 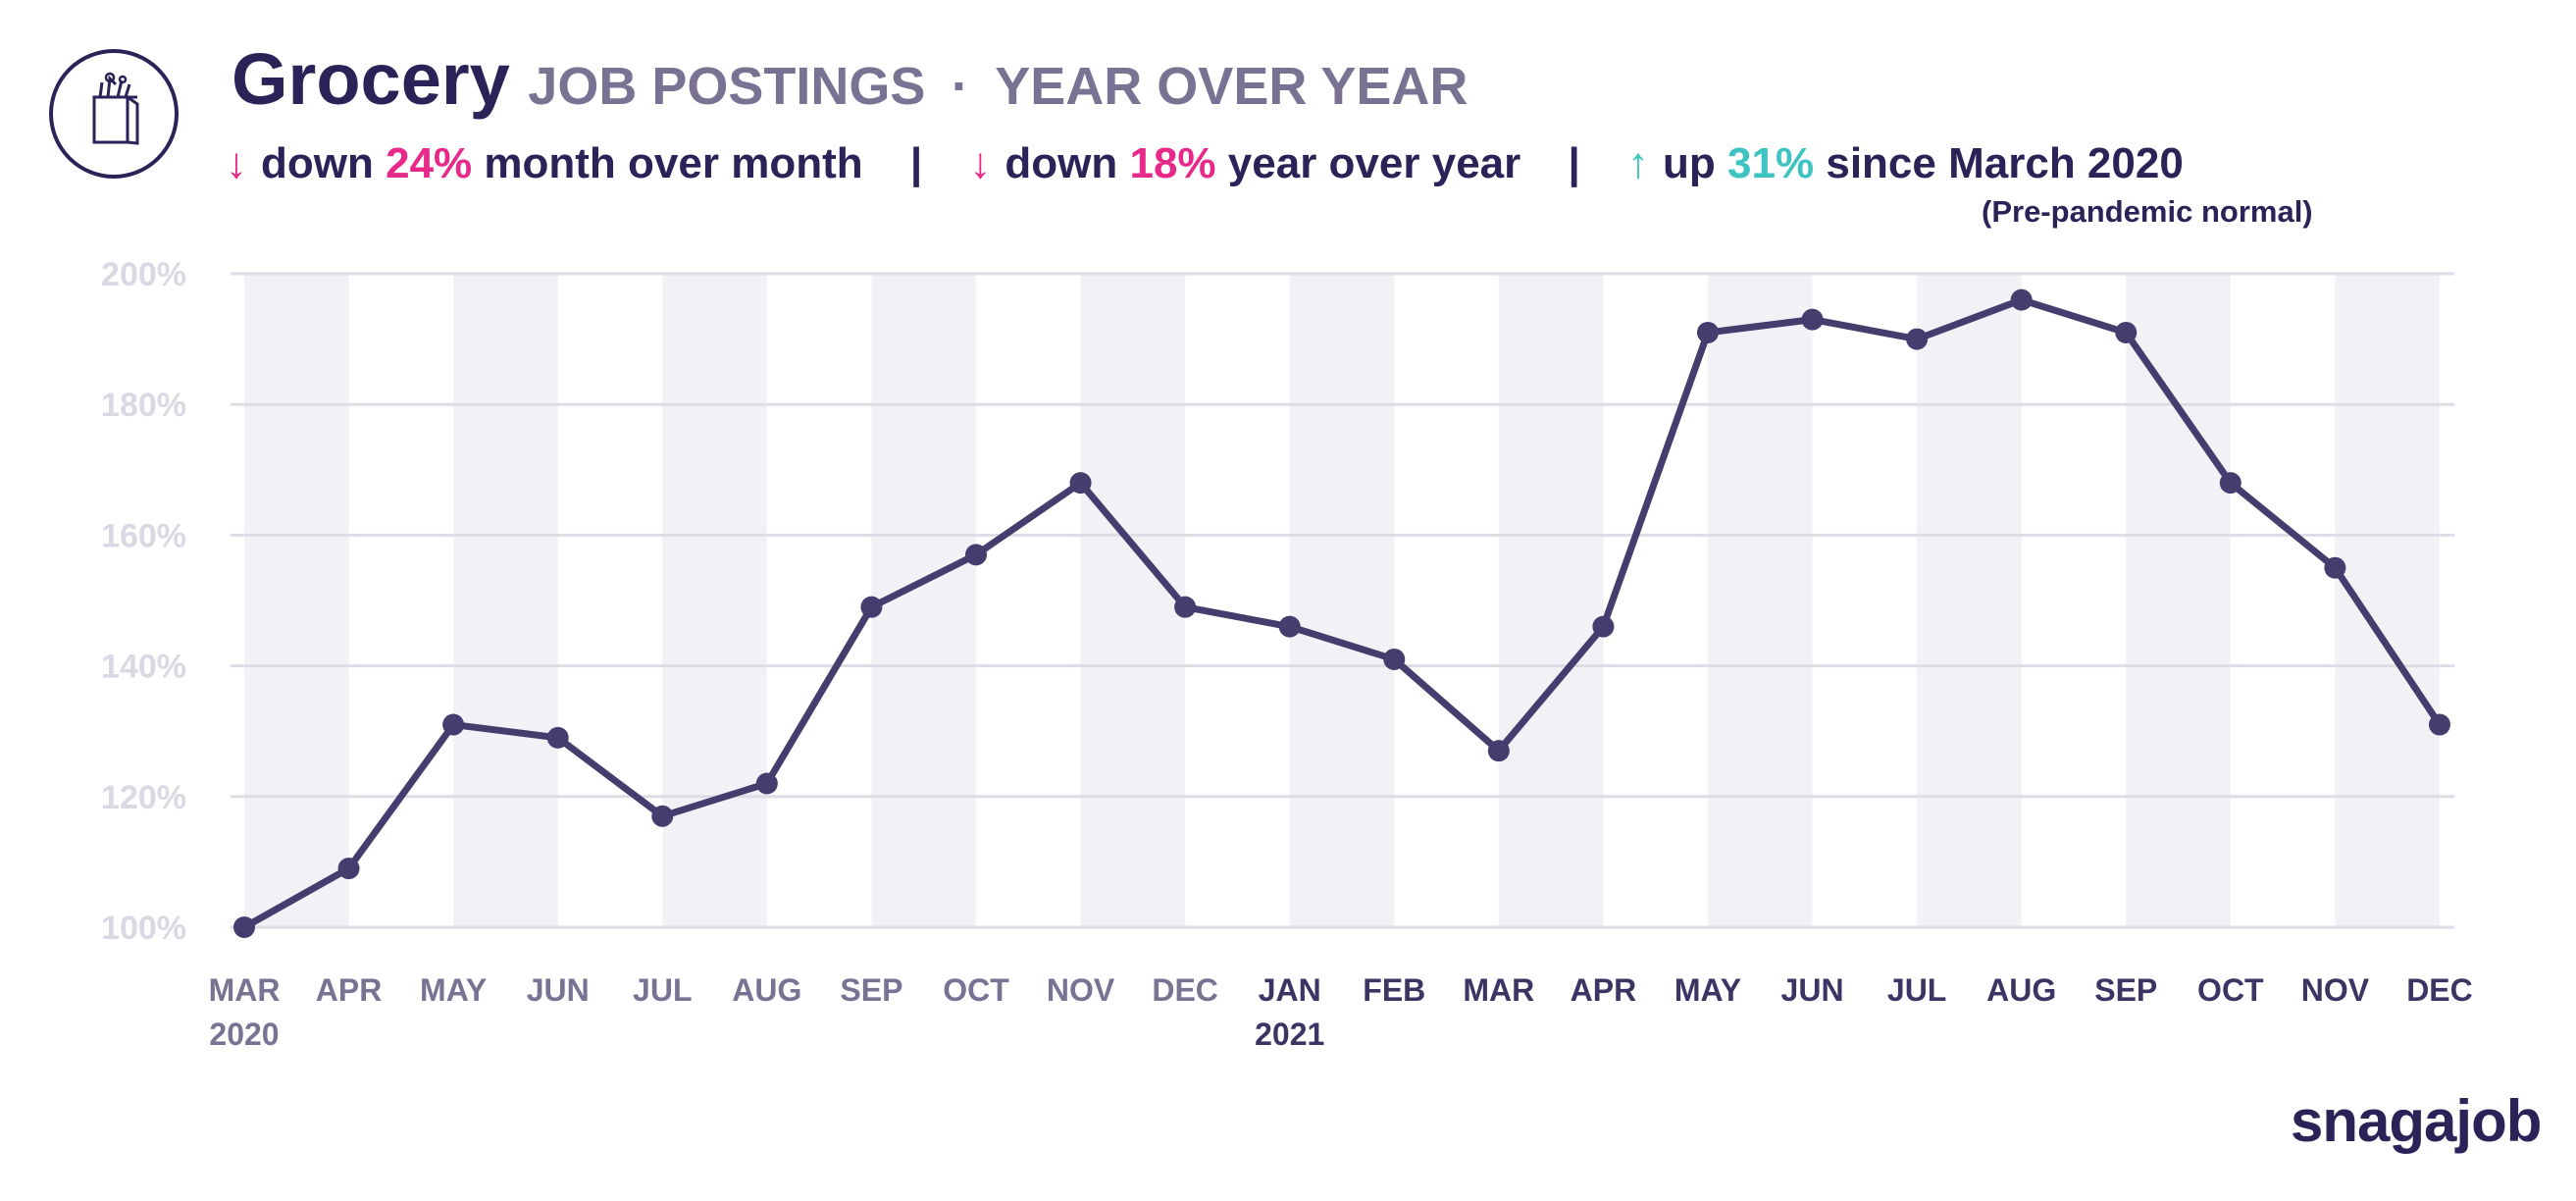 I want to click on stat-year-over-year: ↓ down 18% year over year, so click(x=1244, y=163).